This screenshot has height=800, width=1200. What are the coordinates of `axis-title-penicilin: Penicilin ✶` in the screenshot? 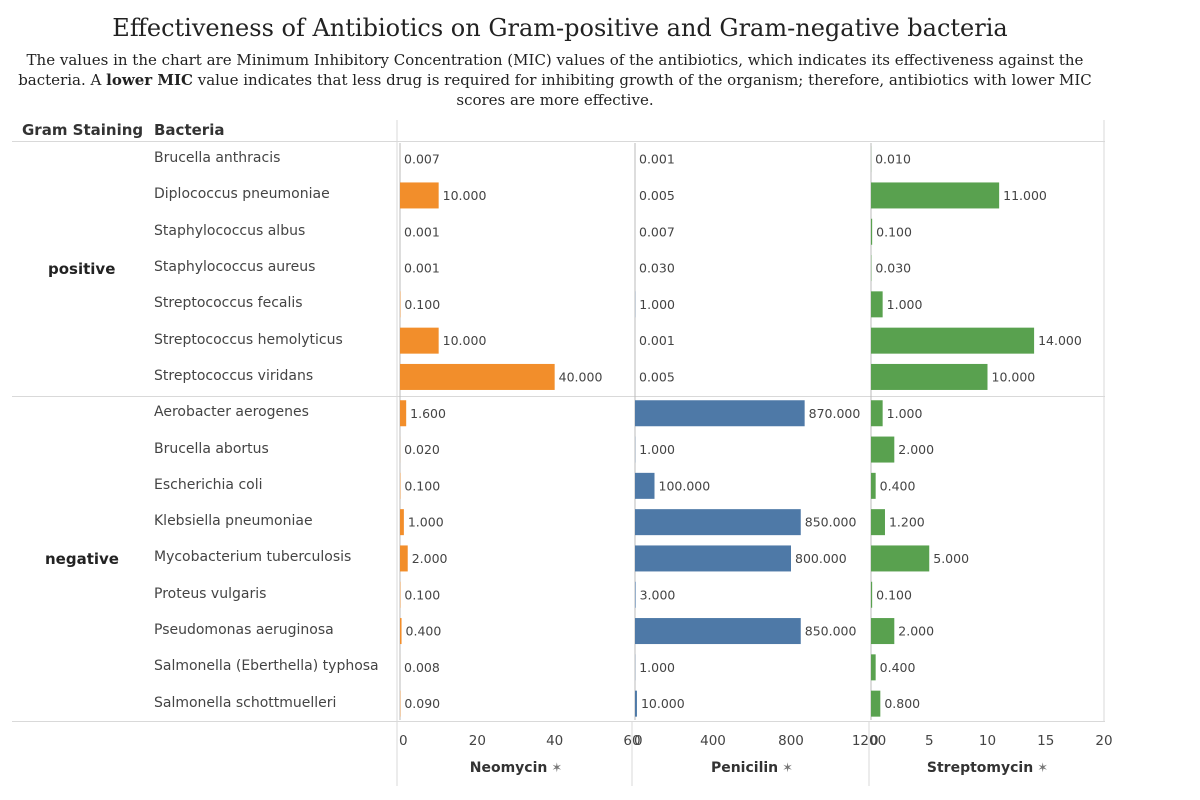 It's located at (752, 768).